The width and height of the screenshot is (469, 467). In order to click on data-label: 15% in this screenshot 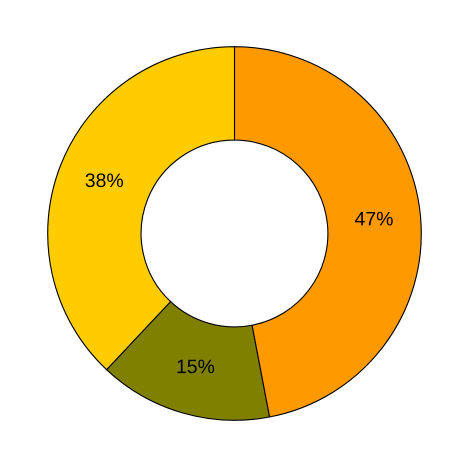, I will do `click(195, 367)`.